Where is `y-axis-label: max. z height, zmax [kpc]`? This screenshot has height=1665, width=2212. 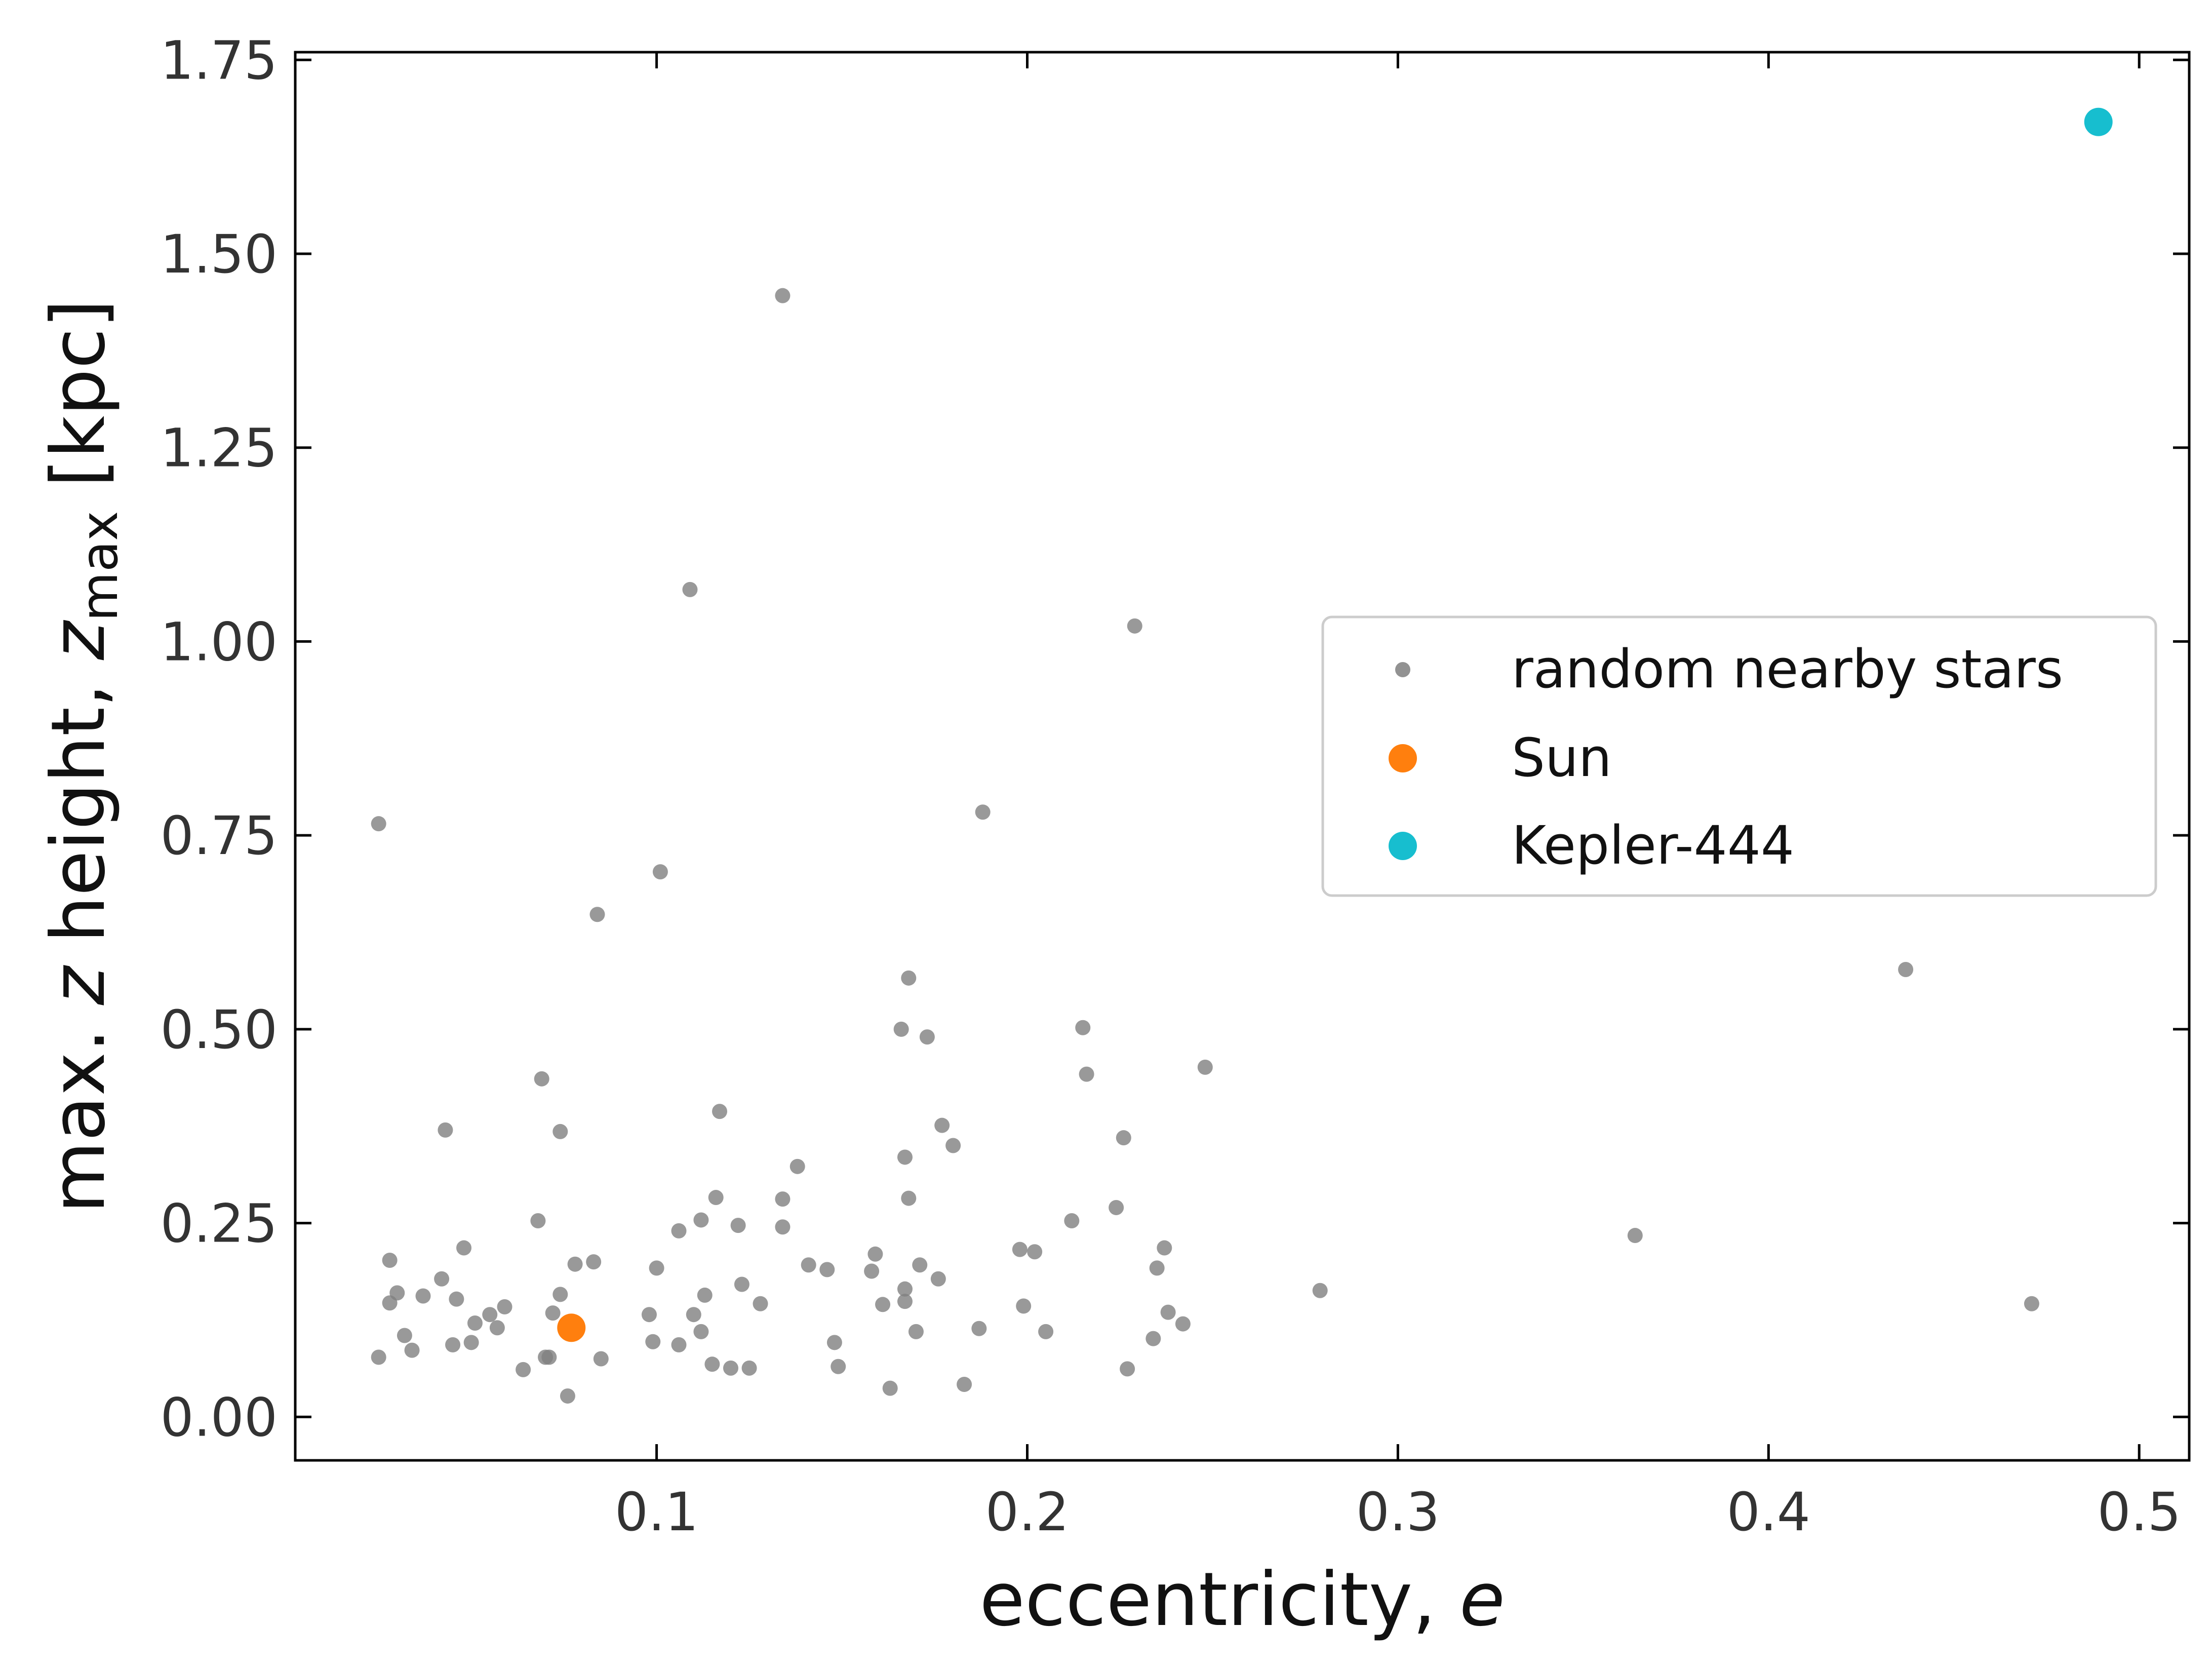 y-axis-label: max. z height, zmax [kpc] is located at coordinates (82, 756).